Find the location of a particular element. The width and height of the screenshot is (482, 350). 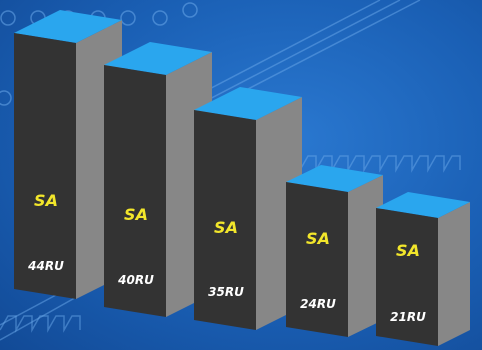

rack-21: SA 21RU is located at coordinates (423, 269).